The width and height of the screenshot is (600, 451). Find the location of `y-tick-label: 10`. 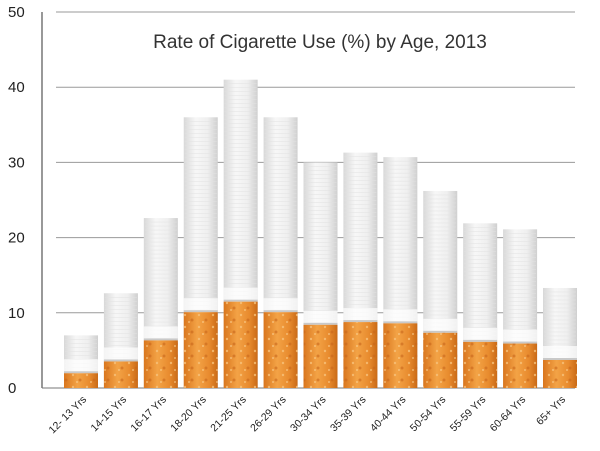

y-tick-label: 10 is located at coordinates (16, 313).